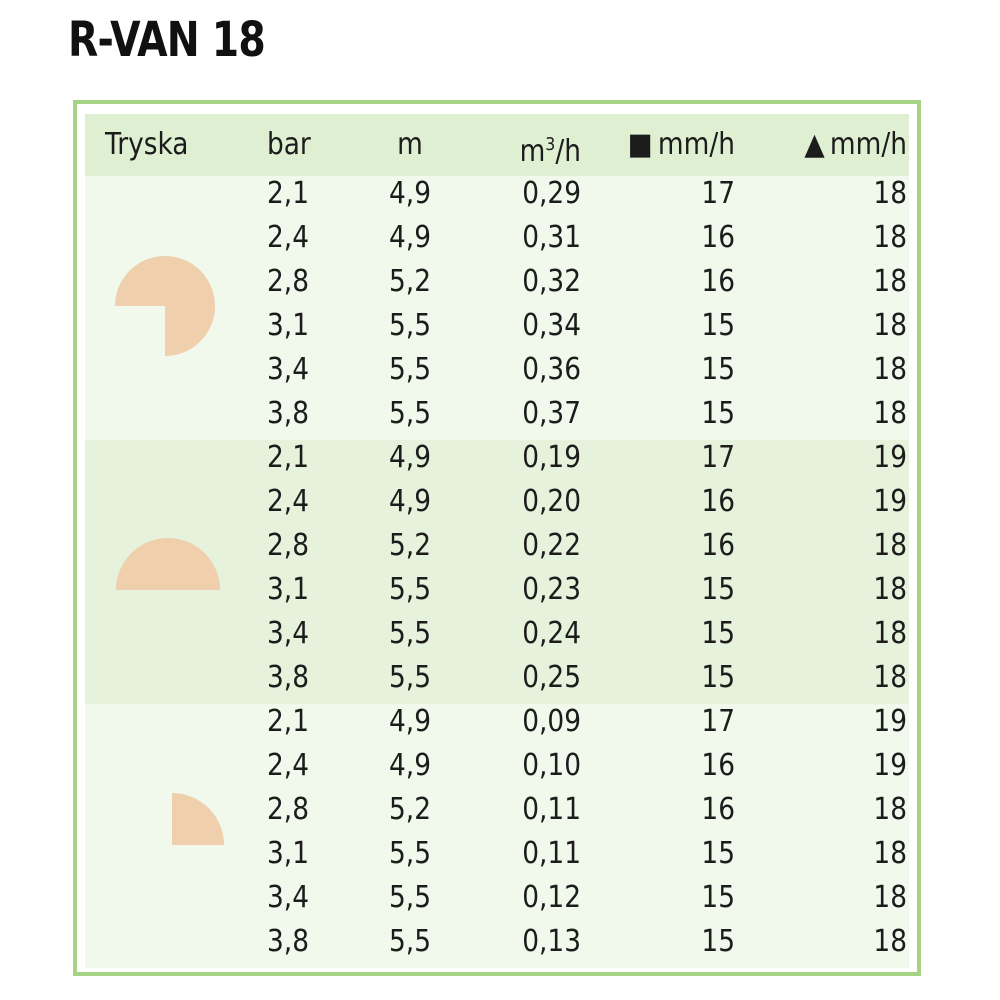 This screenshot has width=1000, height=1000. I want to click on header-radius: m, so click(410, 144).